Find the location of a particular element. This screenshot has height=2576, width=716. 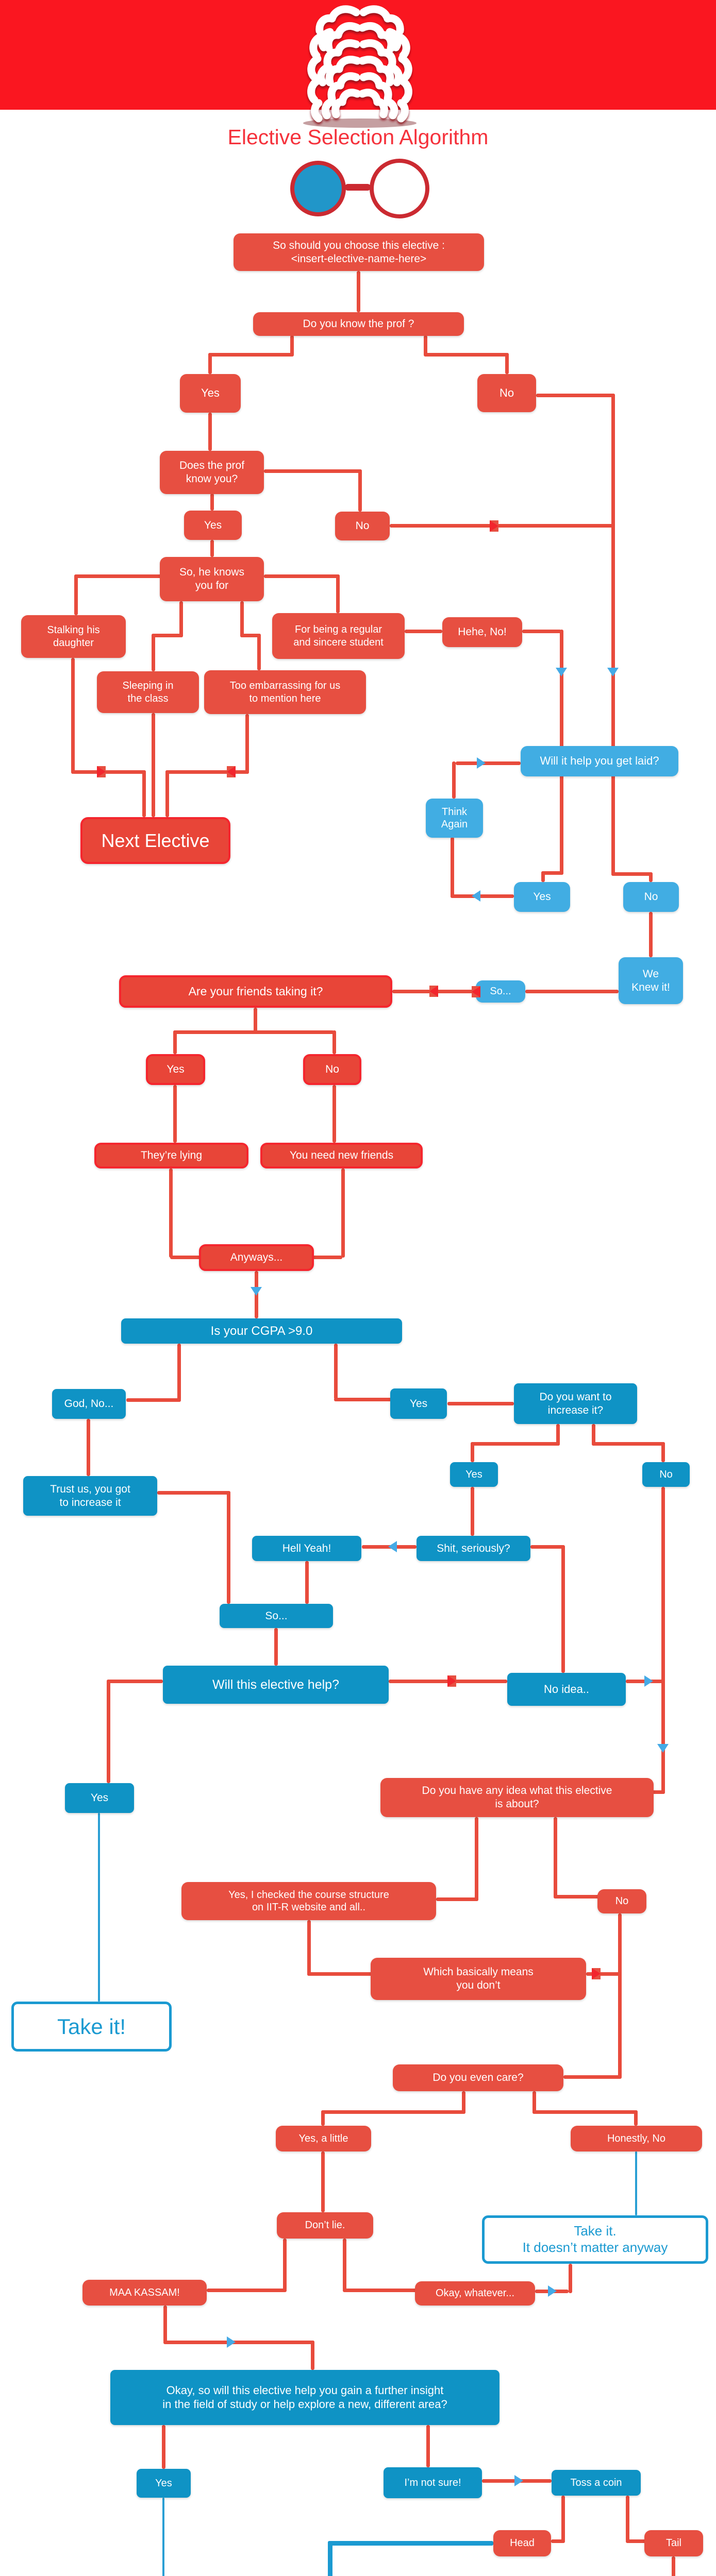

think-again: Think Again is located at coordinates (454, 818).